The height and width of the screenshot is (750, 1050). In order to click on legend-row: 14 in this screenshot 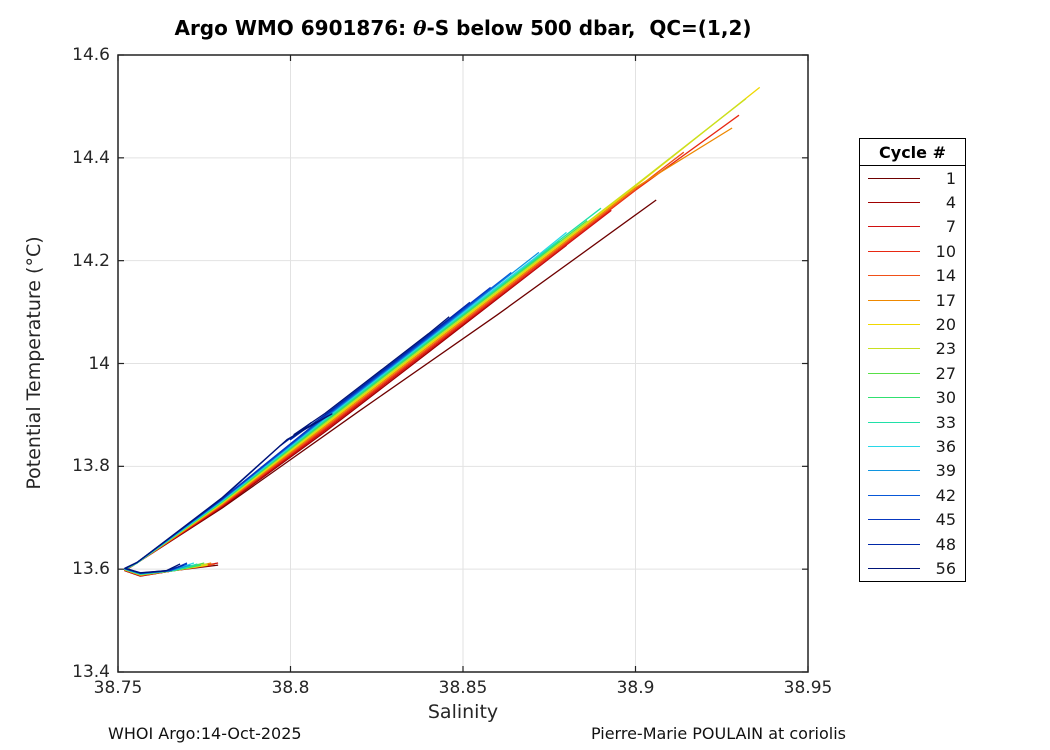, I will do `click(912, 276)`.